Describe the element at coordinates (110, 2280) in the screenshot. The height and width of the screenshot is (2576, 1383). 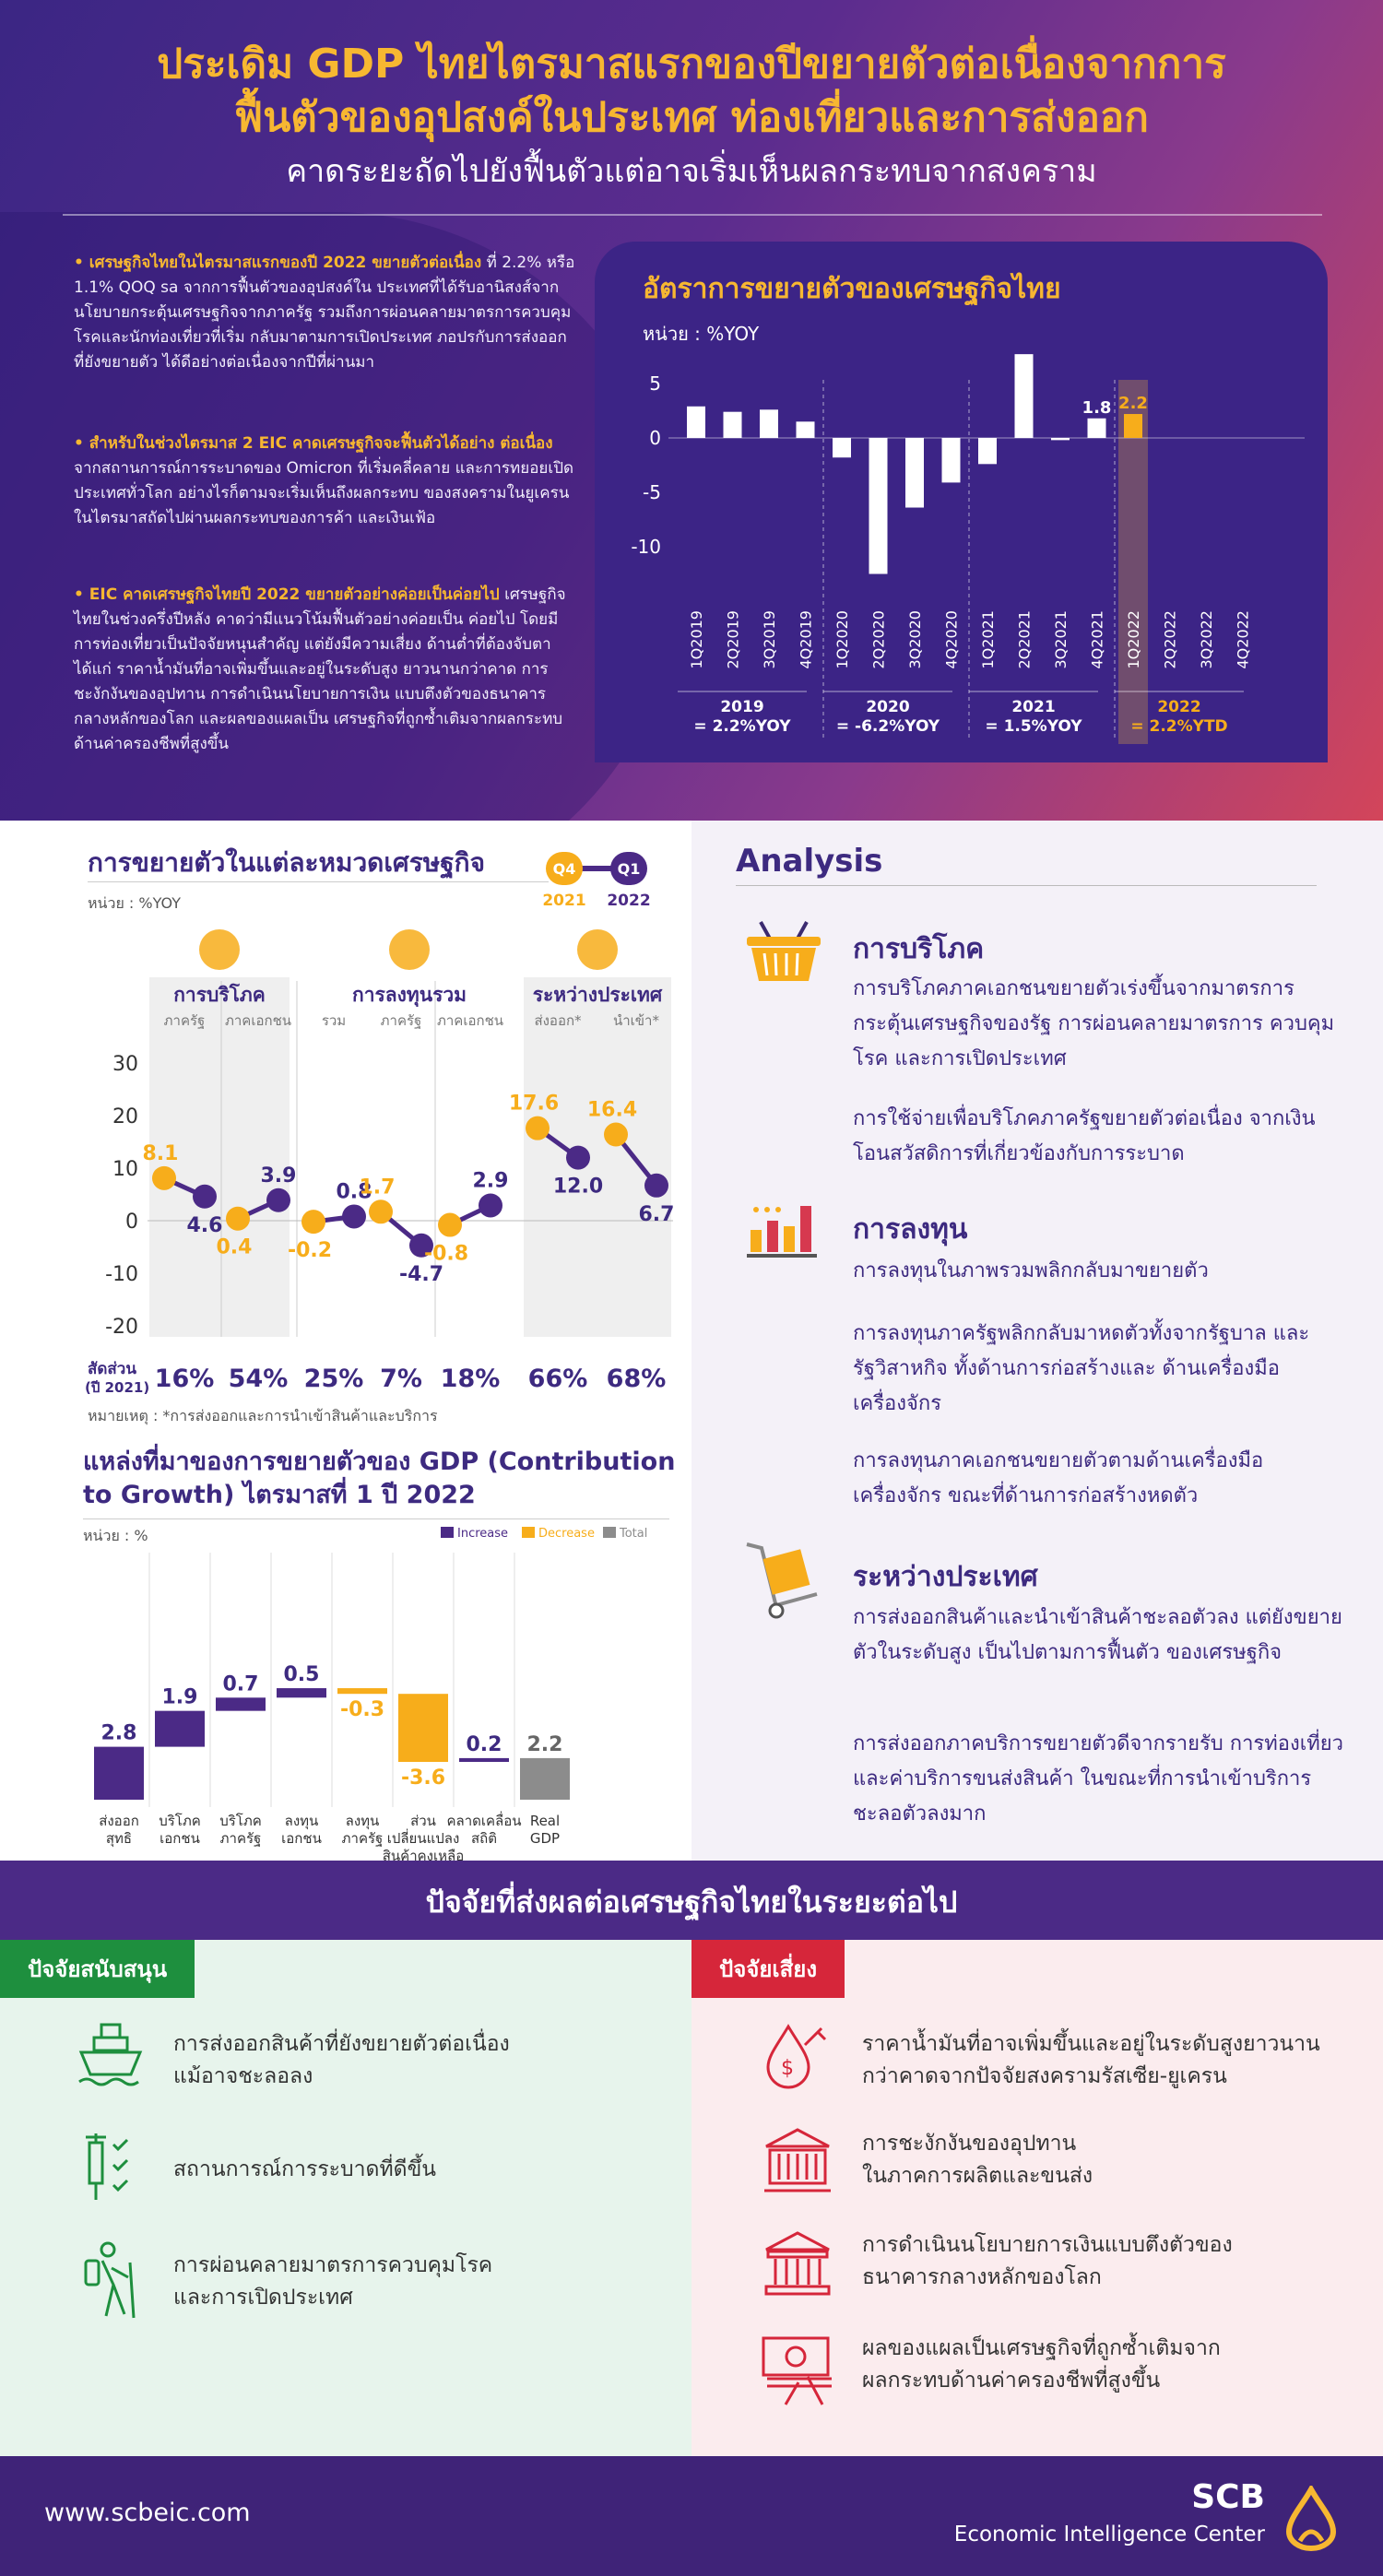
I see `hiker-icon` at that location.